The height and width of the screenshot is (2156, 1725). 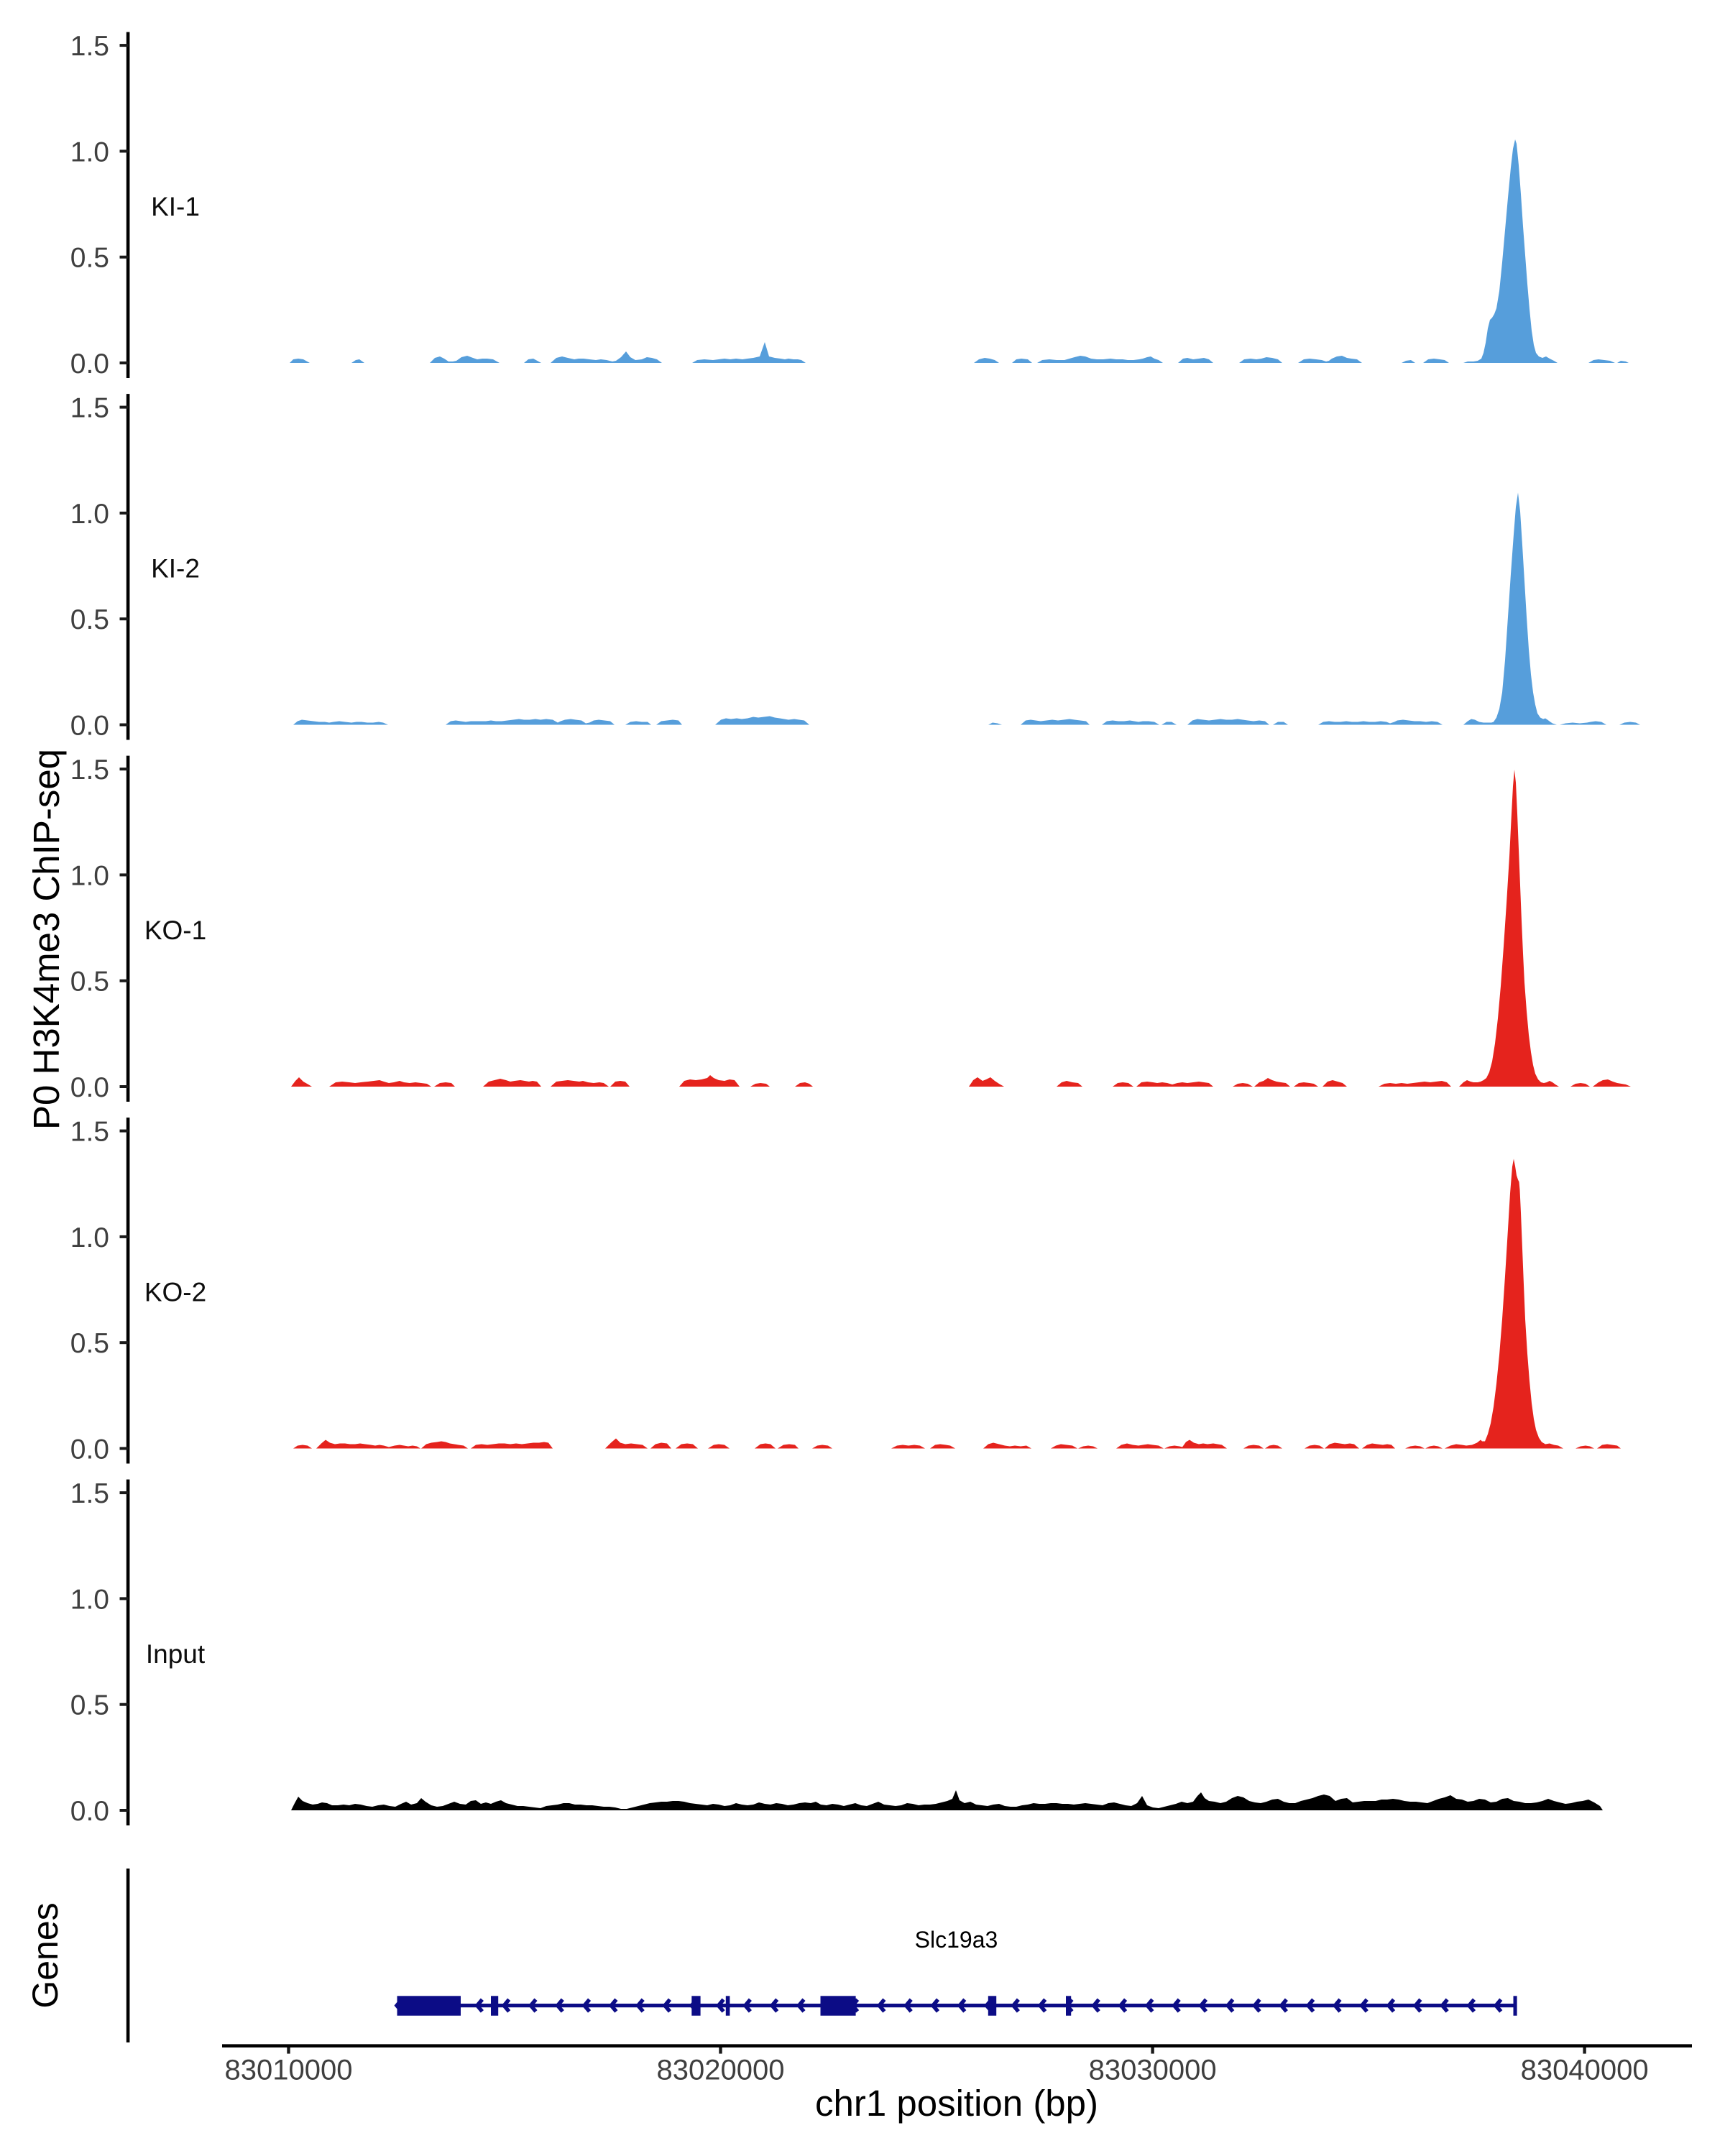 What do you see at coordinates (1153, 2070) in the screenshot?
I see `svg-text: 83030000` at bounding box center [1153, 2070].